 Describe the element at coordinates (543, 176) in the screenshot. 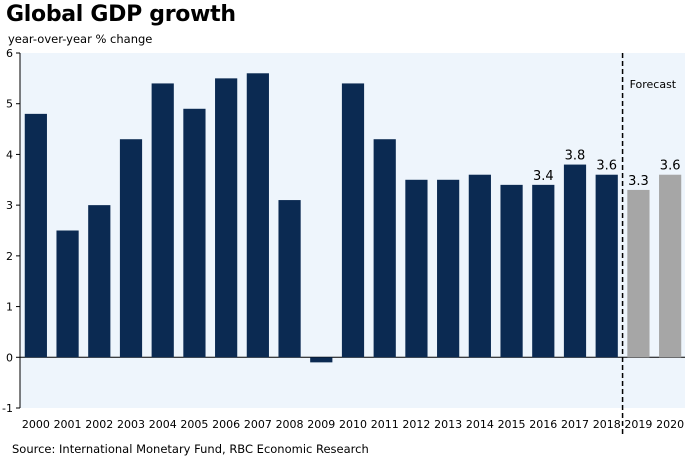

I see `data-label-2016: 3.4` at that location.